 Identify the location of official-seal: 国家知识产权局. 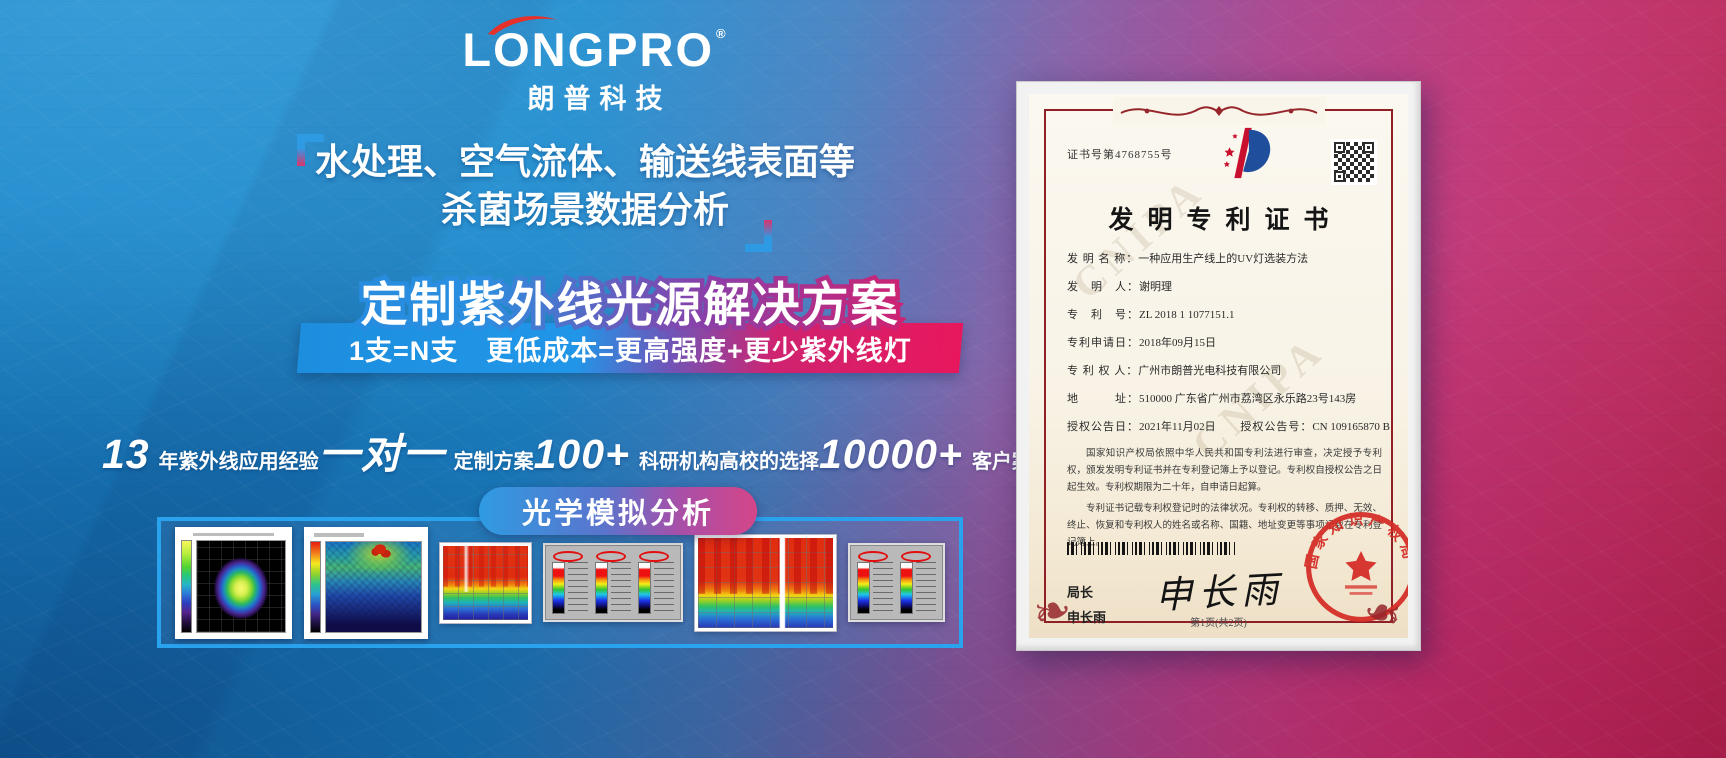
(1356, 566).